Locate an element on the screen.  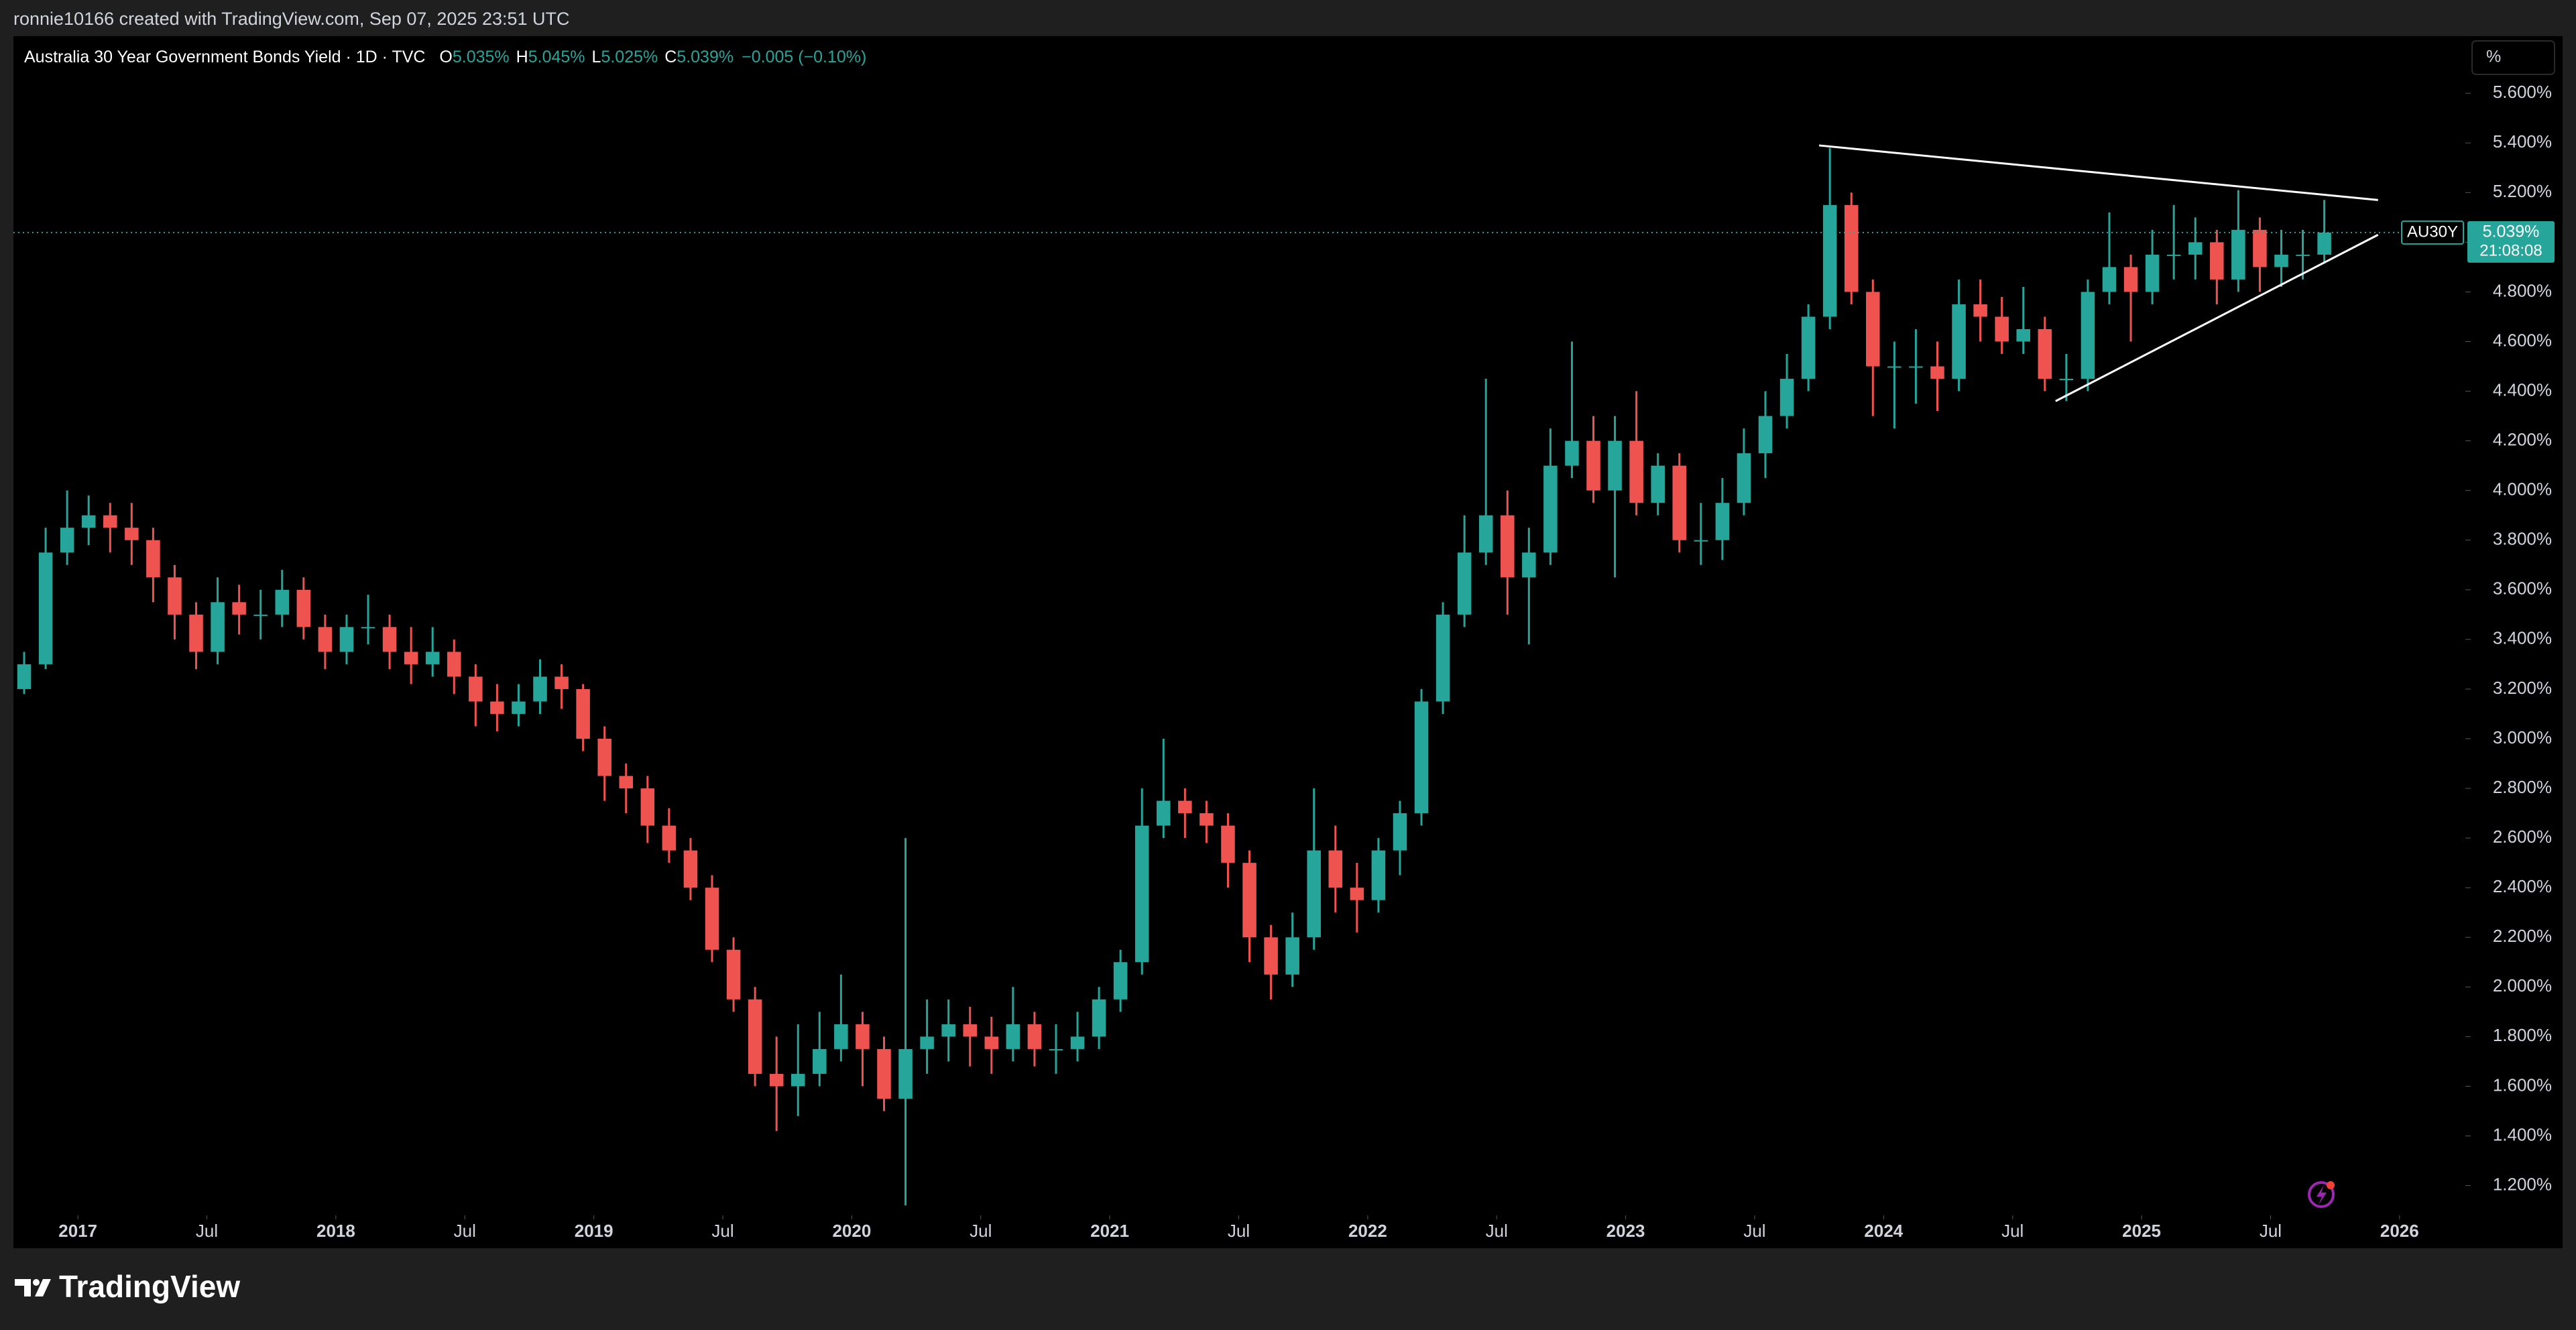
unit-button-label: % is located at coordinates (2493, 57).